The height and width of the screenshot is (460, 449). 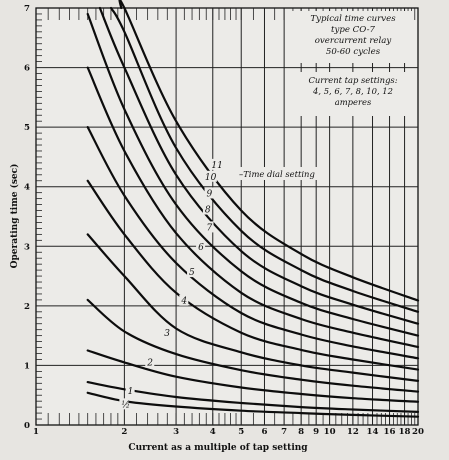 I want to click on title-line-4: 50-60 cycles, so click(x=353, y=52).